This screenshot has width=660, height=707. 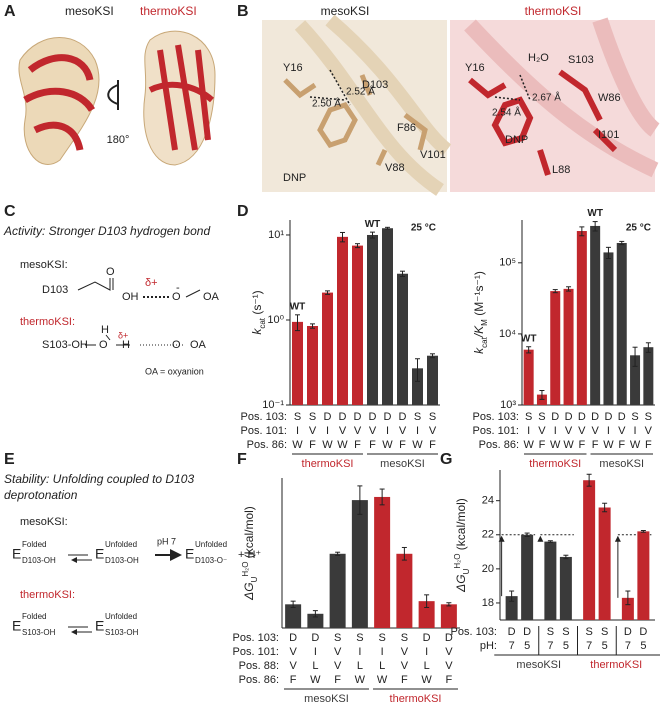 What do you see at coordinates (488, 535) in the screenshot?
I see `y-tick-label: 22` at bounding box center [488, 535].